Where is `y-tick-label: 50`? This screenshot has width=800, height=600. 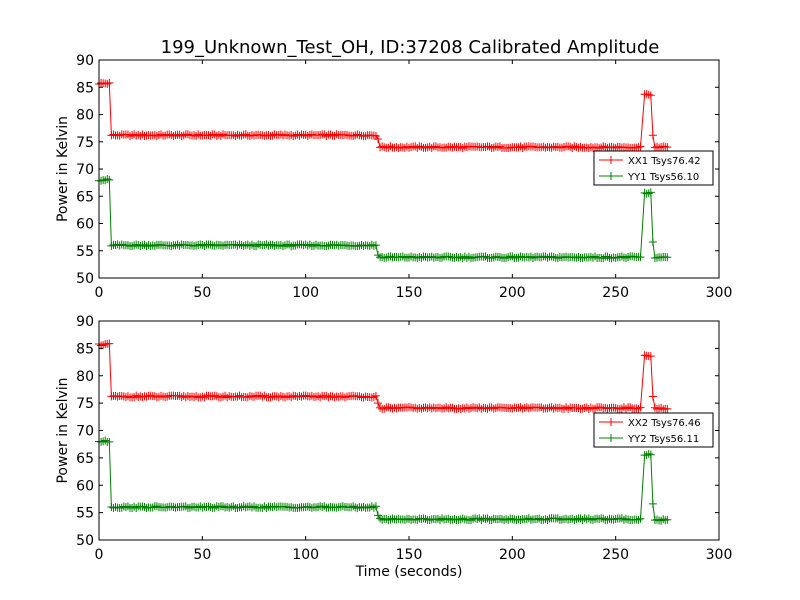 y-tick-label: 50 is located at coordinates (85, 541).